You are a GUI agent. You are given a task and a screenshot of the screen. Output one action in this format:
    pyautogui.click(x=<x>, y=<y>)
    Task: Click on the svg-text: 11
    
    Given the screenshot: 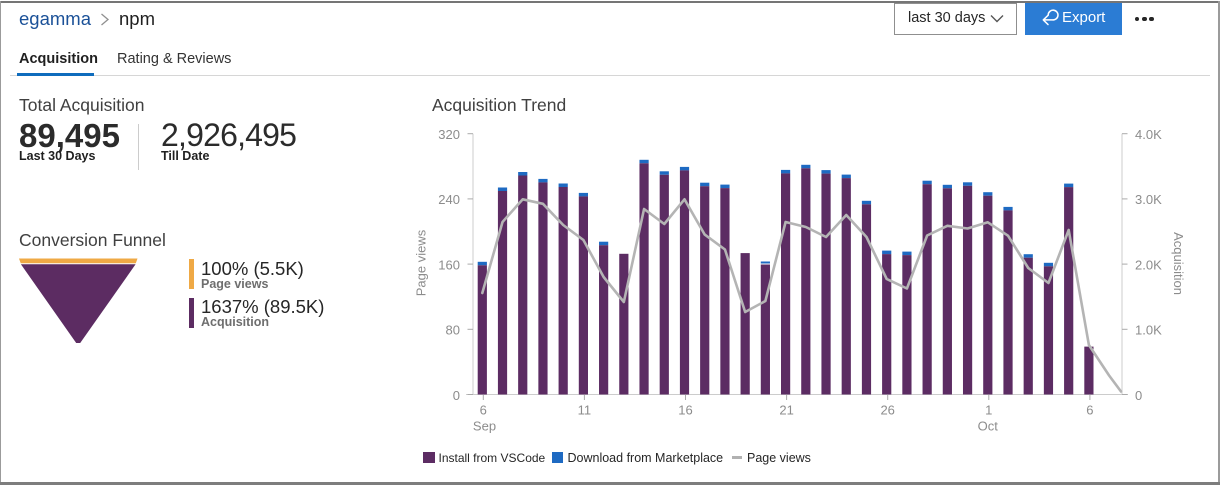 What is the action you would take?
    pyautogui.click(x=585, y=410)
    